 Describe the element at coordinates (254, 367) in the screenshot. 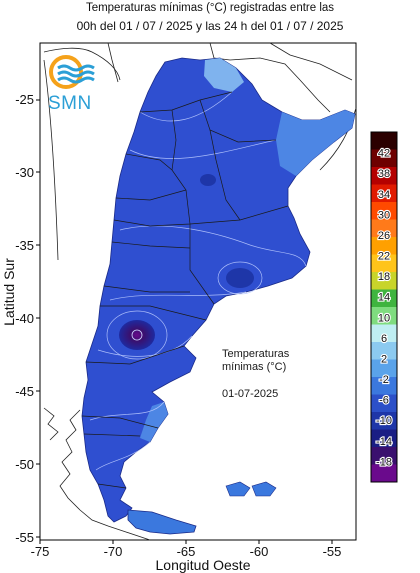

I see `annotation-title-line2: mínimas (°C)` at that location.